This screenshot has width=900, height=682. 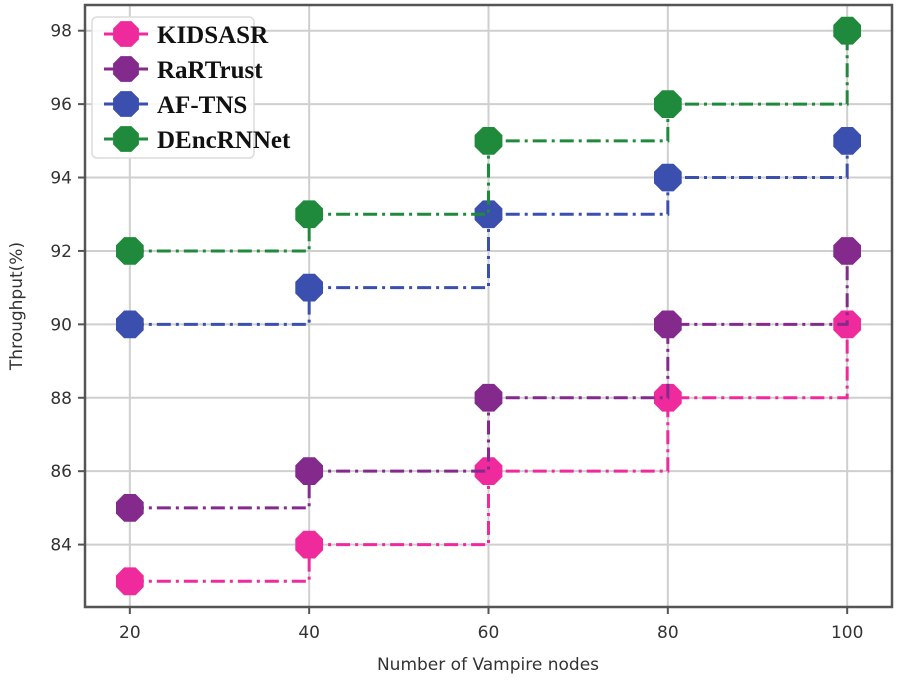 I want to click on x-tick-label: 20, so click(x=130, y=633).